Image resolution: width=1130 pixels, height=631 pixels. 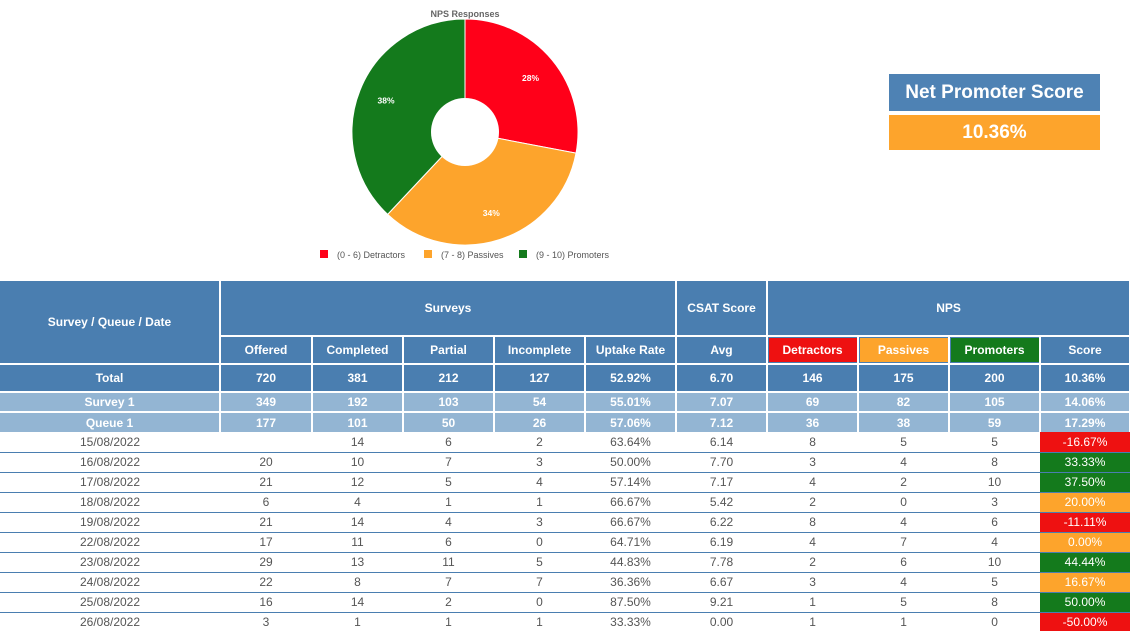 I want to click on date-row: 25/08/2022 16 14 2 0 87.50% 9.21 1 5 8 50.00%, so click(x=565, y=602).